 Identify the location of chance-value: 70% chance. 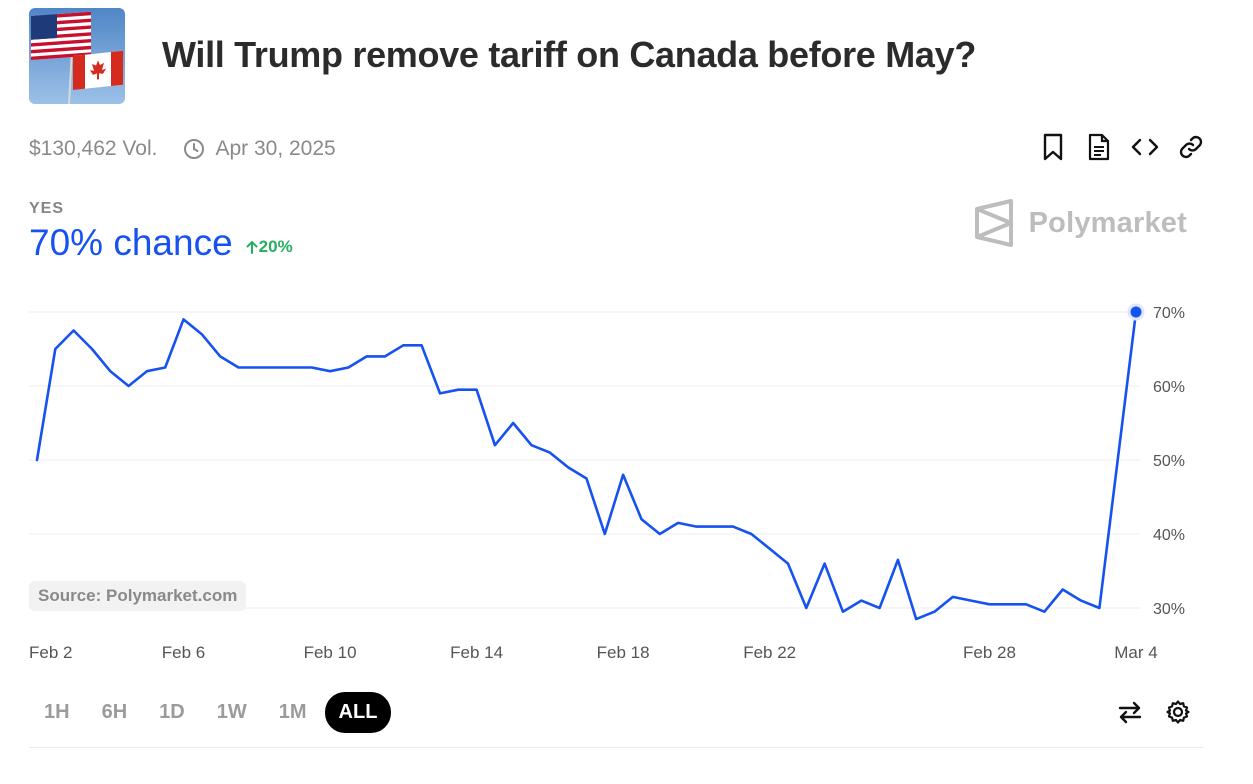
(131, 242).